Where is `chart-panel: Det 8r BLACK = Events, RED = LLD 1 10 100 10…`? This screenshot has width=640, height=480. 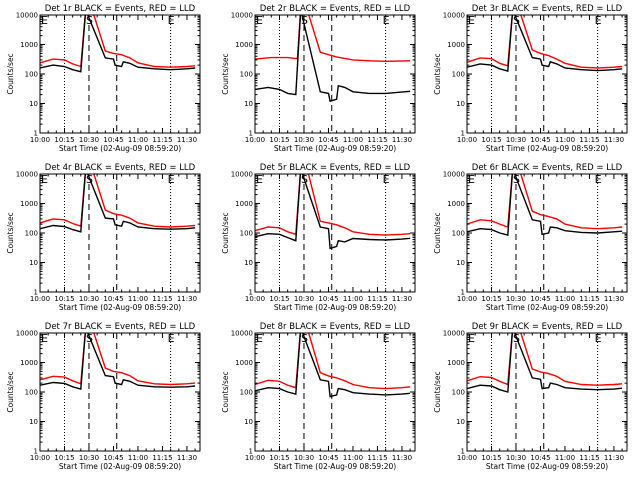 chart-panel: Det 8r BLACK = Events, RED = LLD 1 10 100 10… is located at coordinates (318, 396).